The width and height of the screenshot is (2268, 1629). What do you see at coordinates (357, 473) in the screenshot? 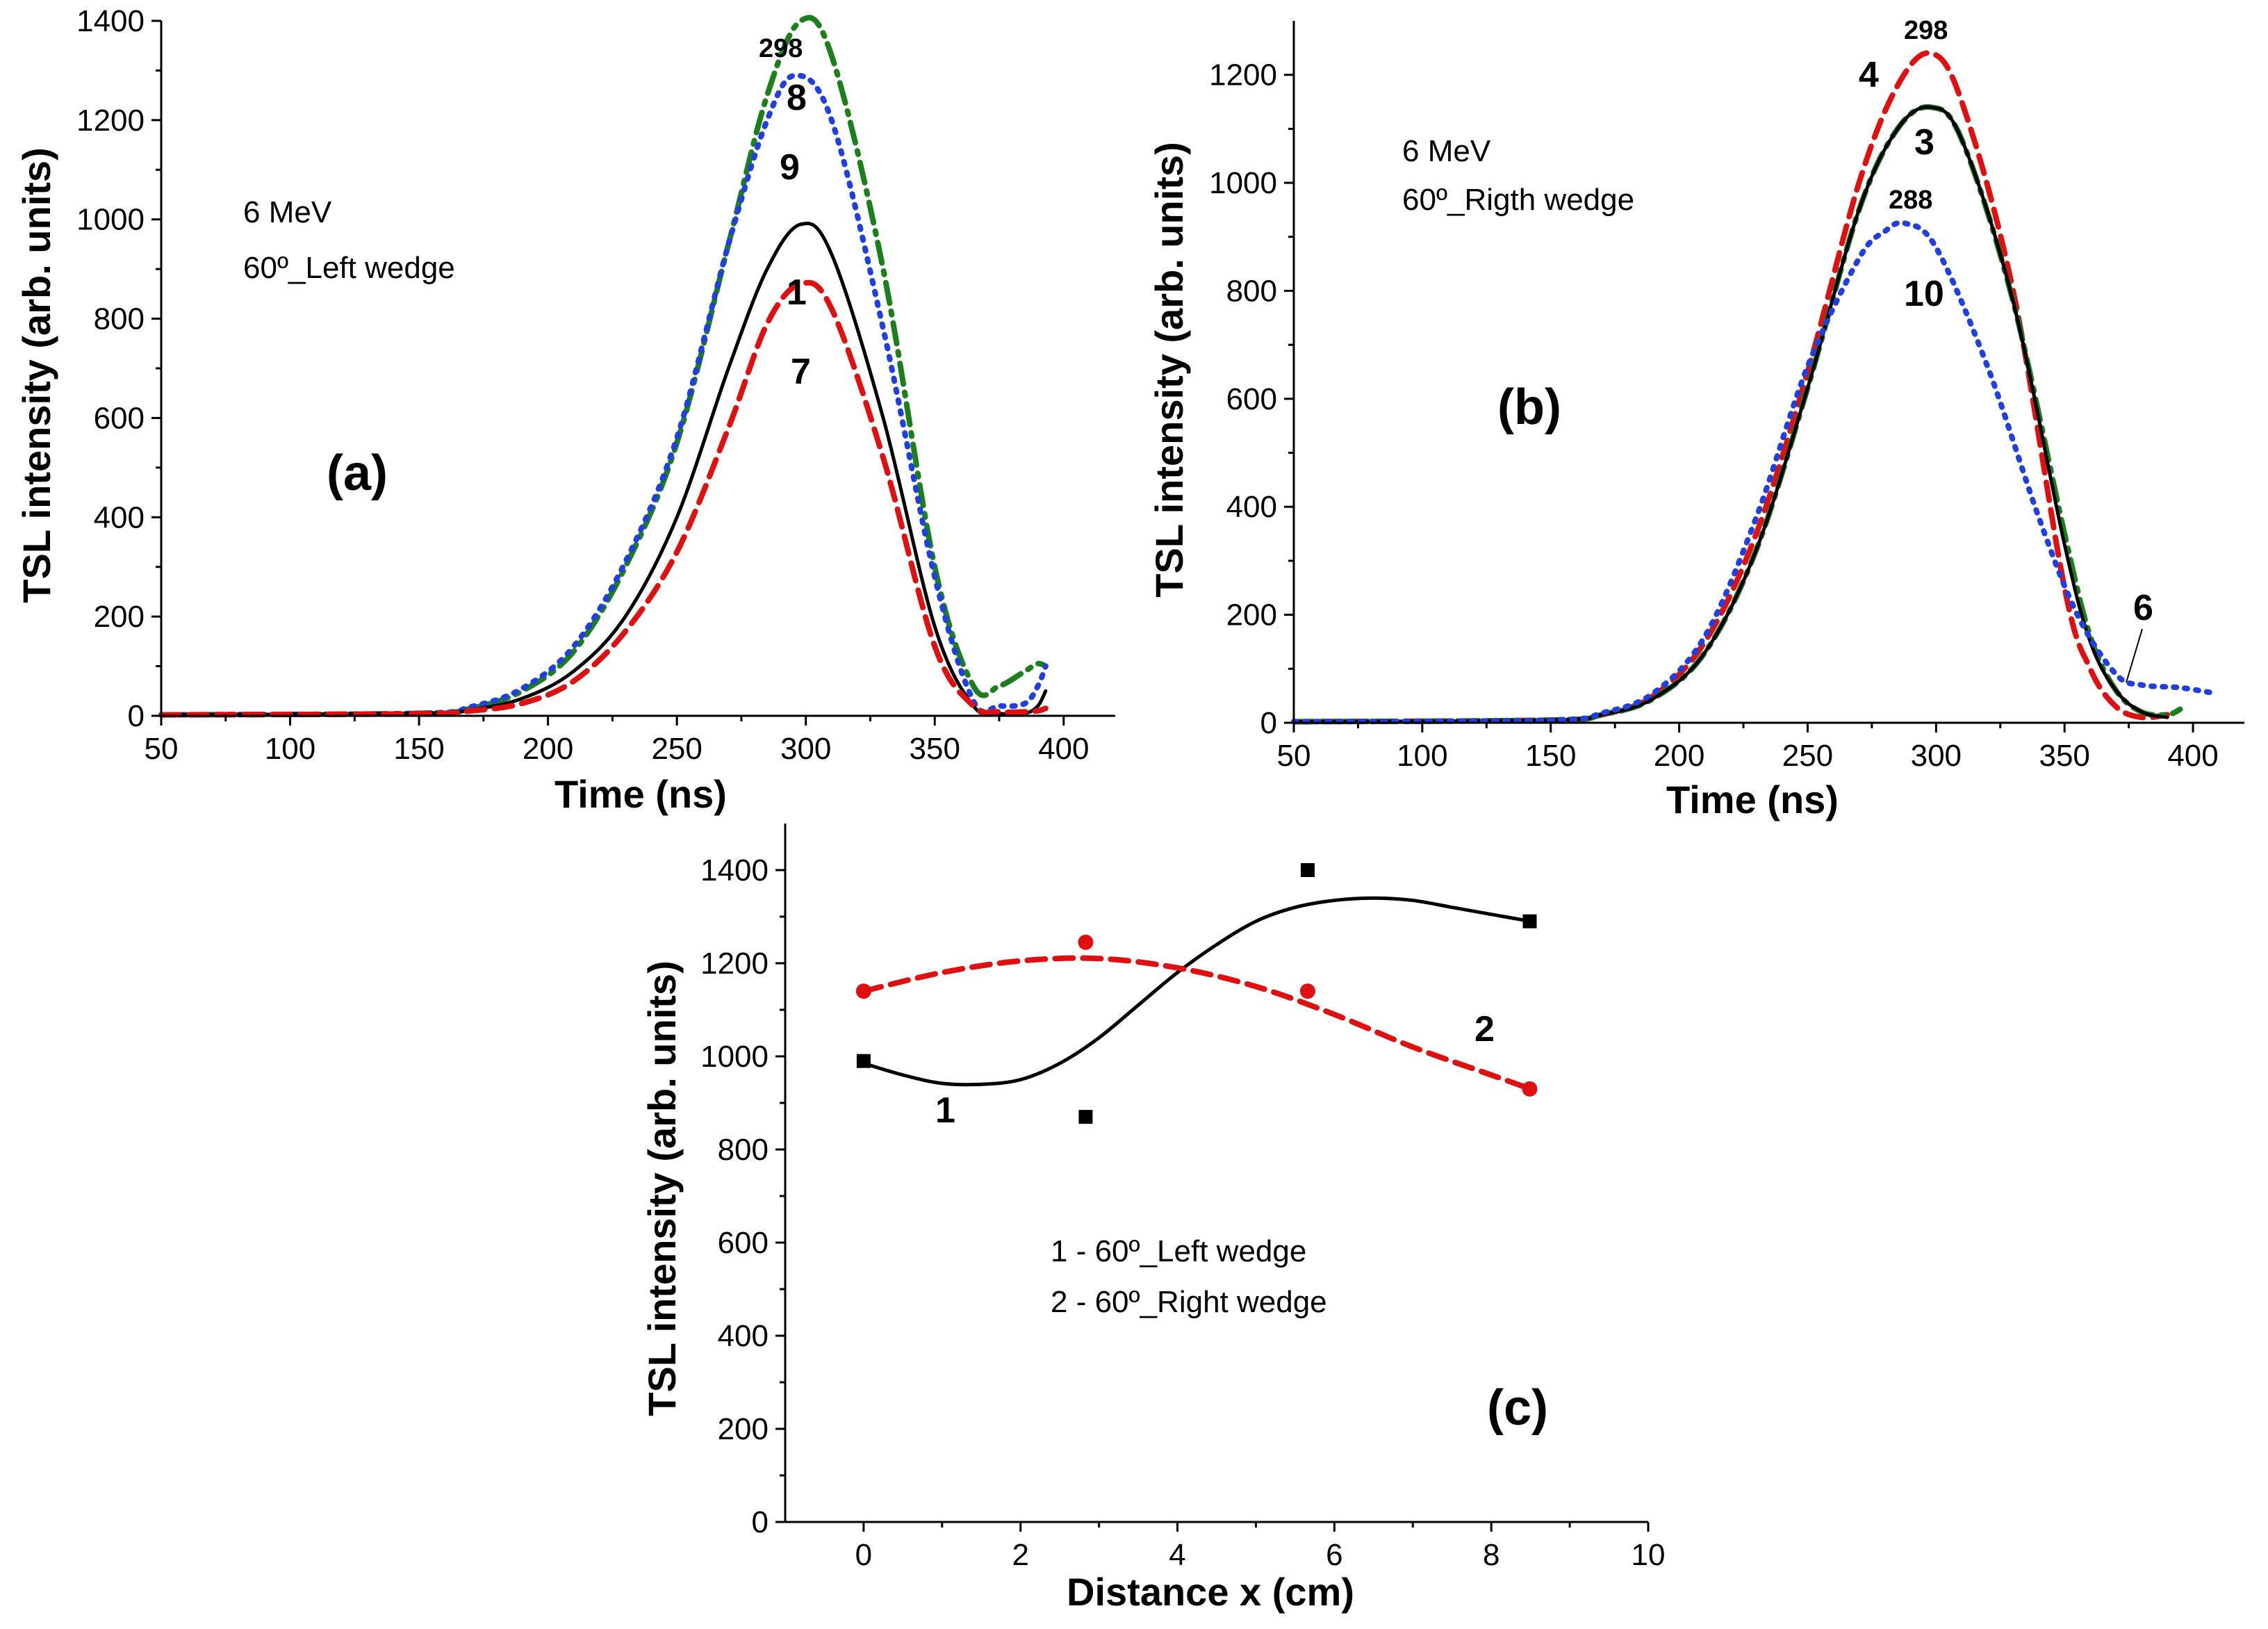
I see `panel-label-a: (a)` at bounding box center [357, 473].